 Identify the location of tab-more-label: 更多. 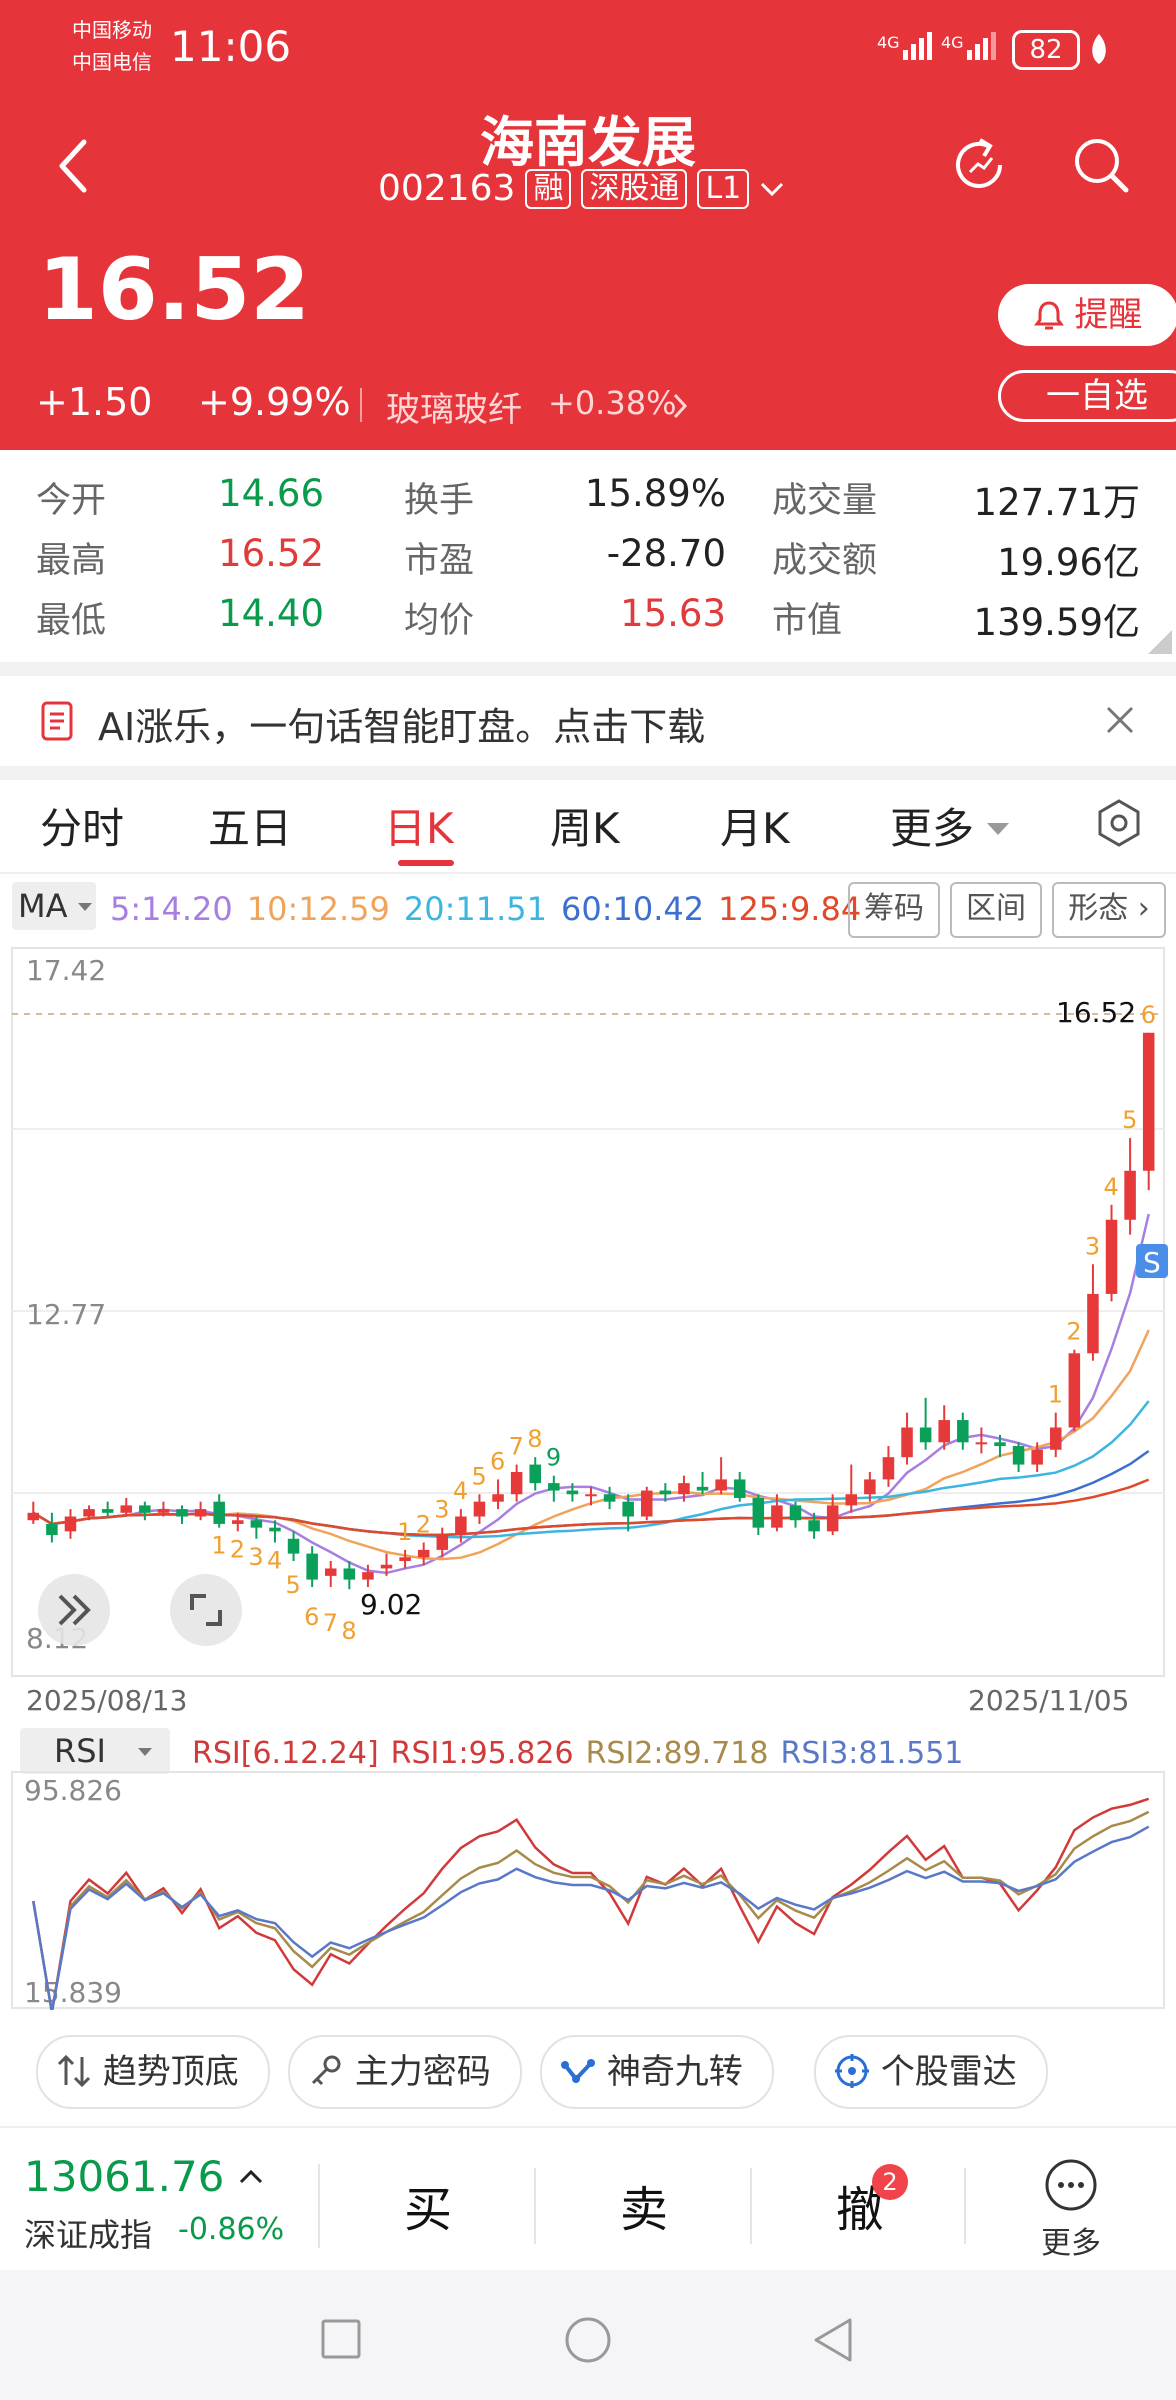
(932, 828).